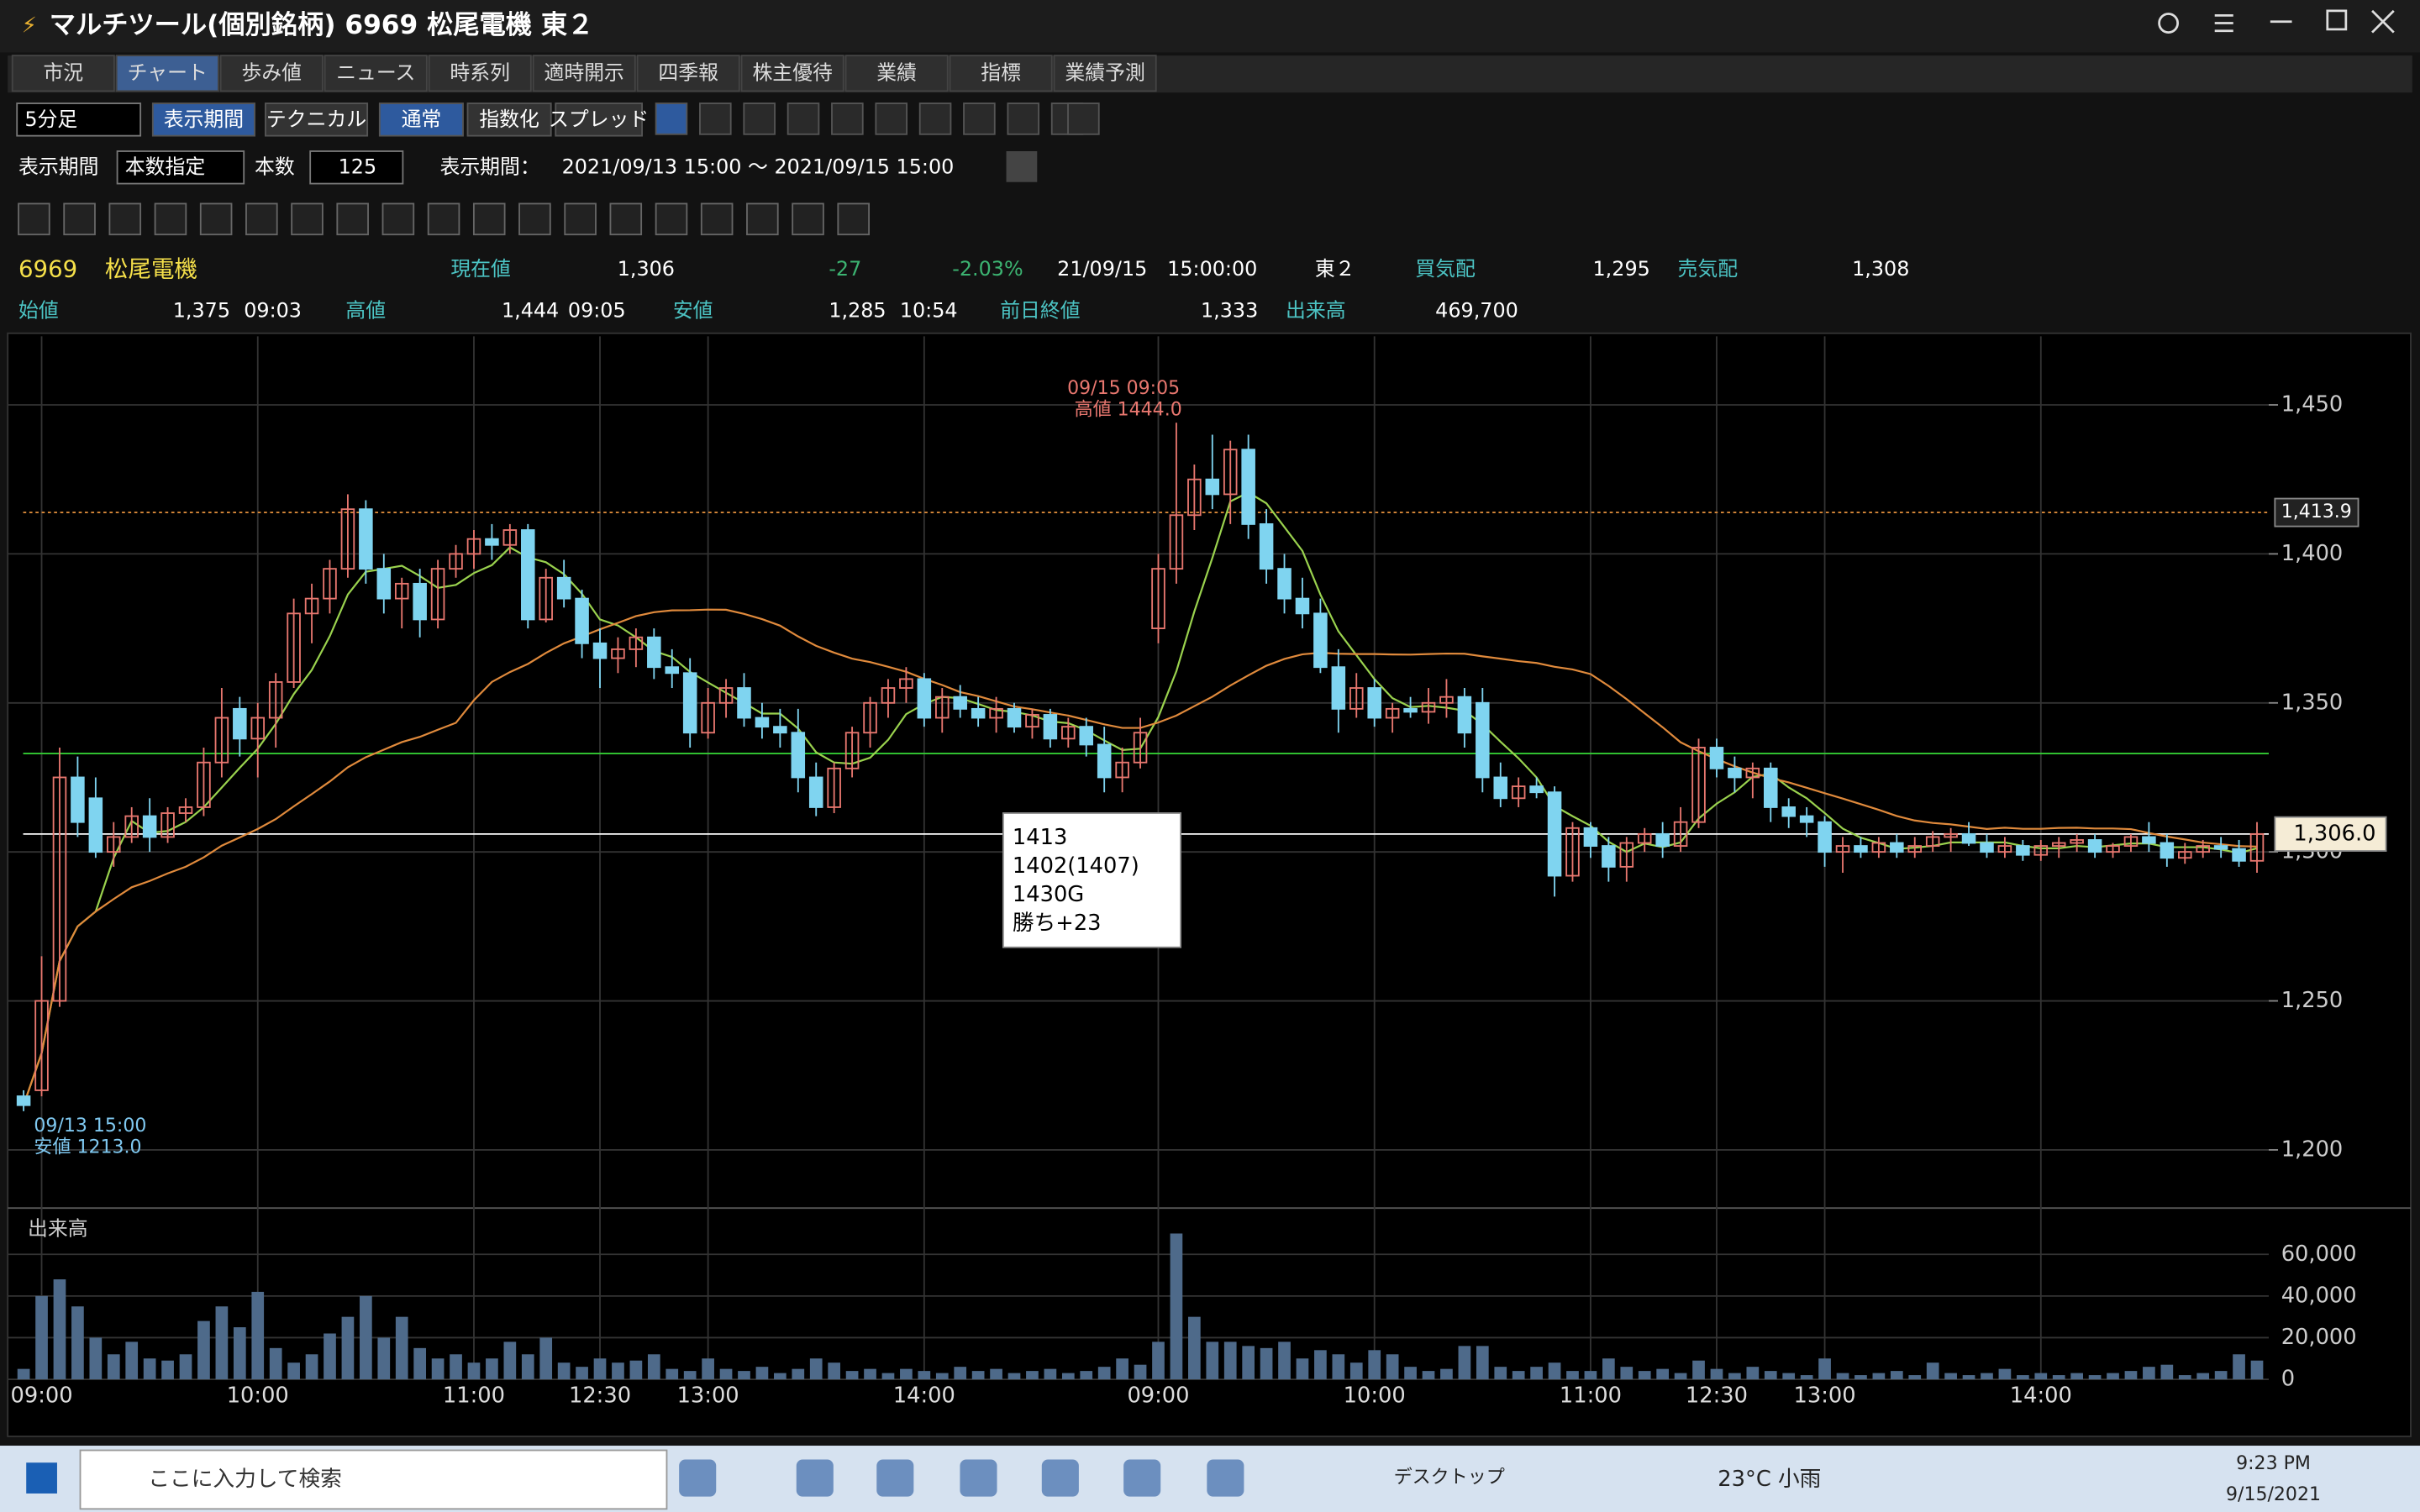 The width and height of the screenshot is (2420, 1512). What do you see at coordinates (1104, 73) in the screenshot?
I see `tab-label: 業績予測` at bounding box center [1104, 73].